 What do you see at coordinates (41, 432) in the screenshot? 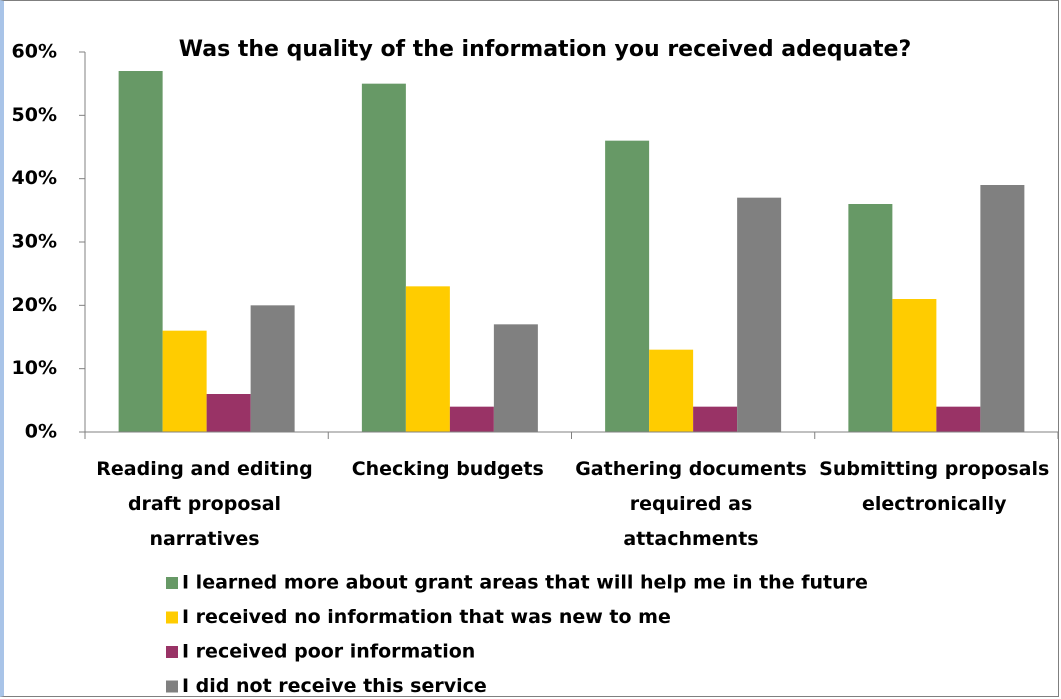
I see `y-tick-label: 0%` at bounding box center [41, 432].